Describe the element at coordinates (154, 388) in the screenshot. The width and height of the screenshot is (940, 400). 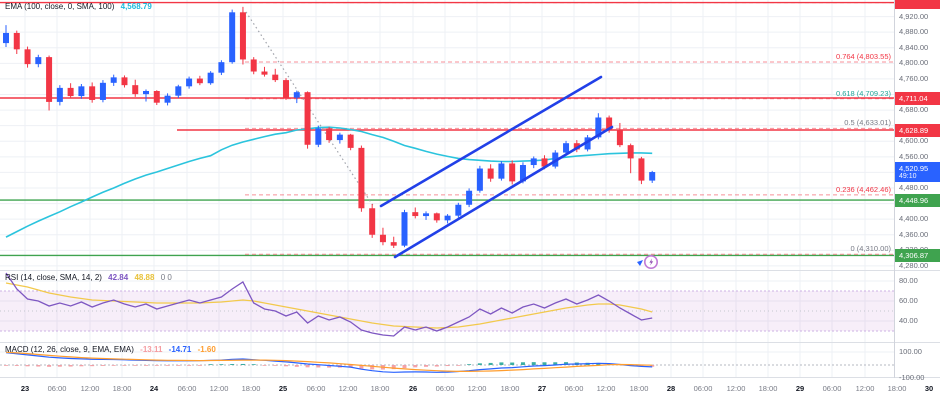
I see `time-axis-day-label: 24` at that location.